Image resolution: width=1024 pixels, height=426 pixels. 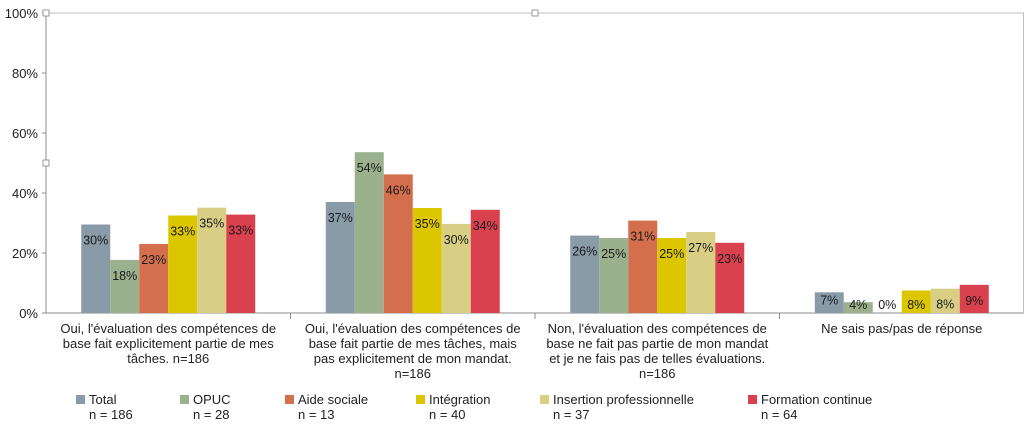 What do you see at coordinates (25, 193) in the screenshot?
I see `y-tick-label: 40%` at bounding box center [25, 193].